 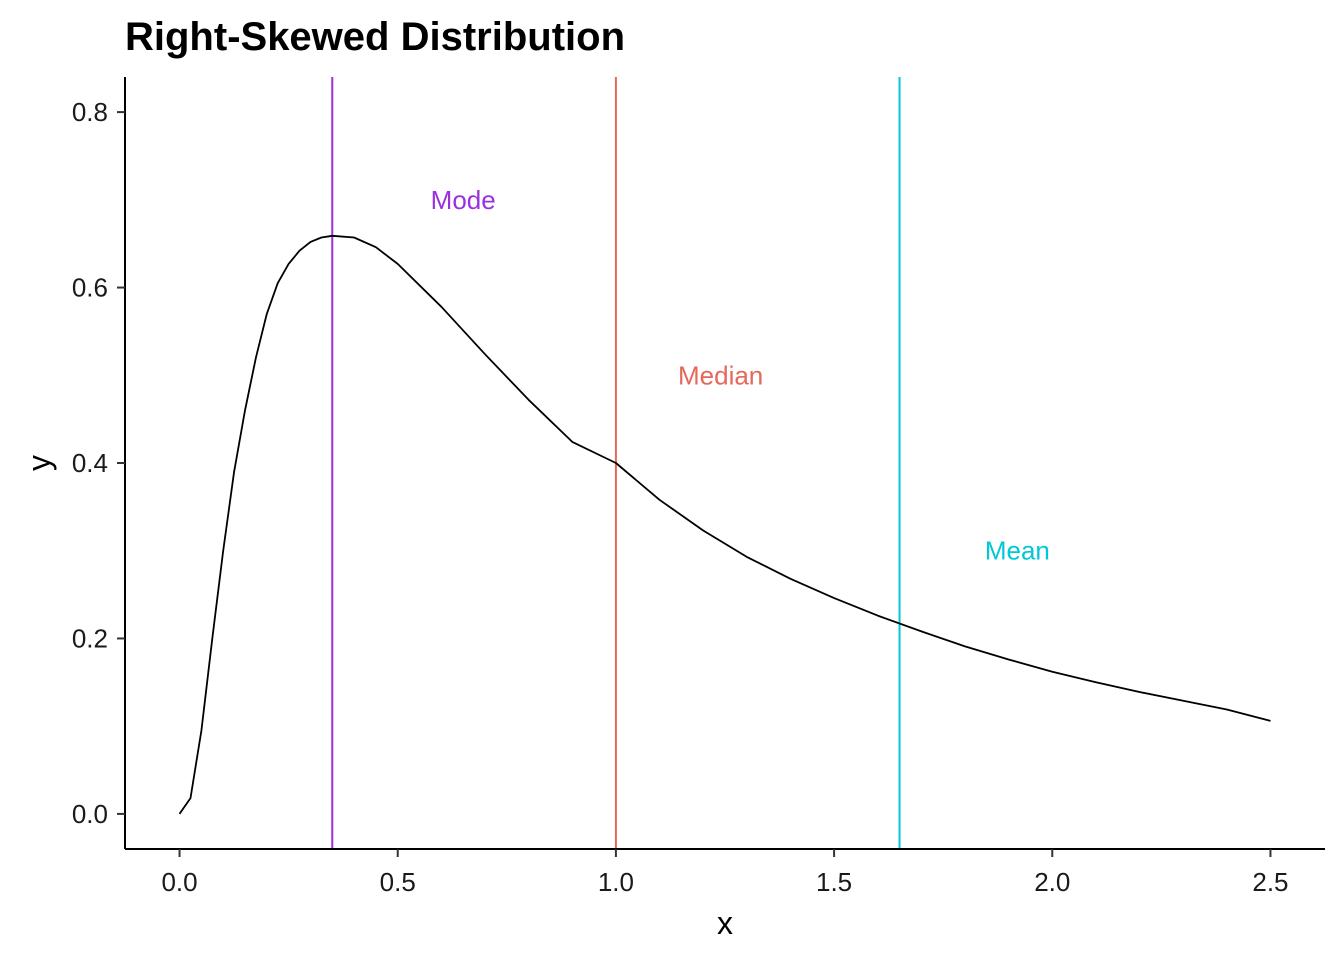 What do you see at coordinates (39, 463) in the screenshot?
I see `y-axis-title: y` at bounding box center [39, 463].